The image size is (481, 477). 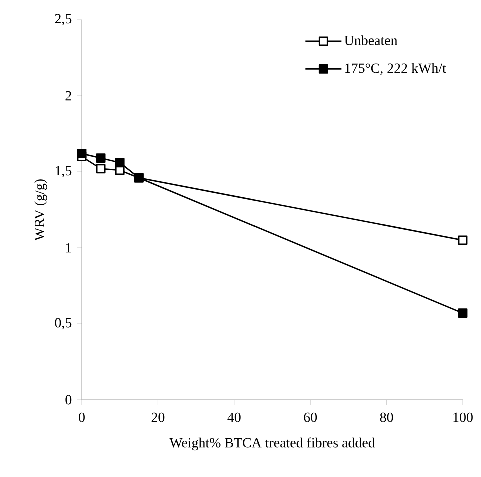 I want to click on y-axis-title: WRV (g/g), so click(x=41, y=210).